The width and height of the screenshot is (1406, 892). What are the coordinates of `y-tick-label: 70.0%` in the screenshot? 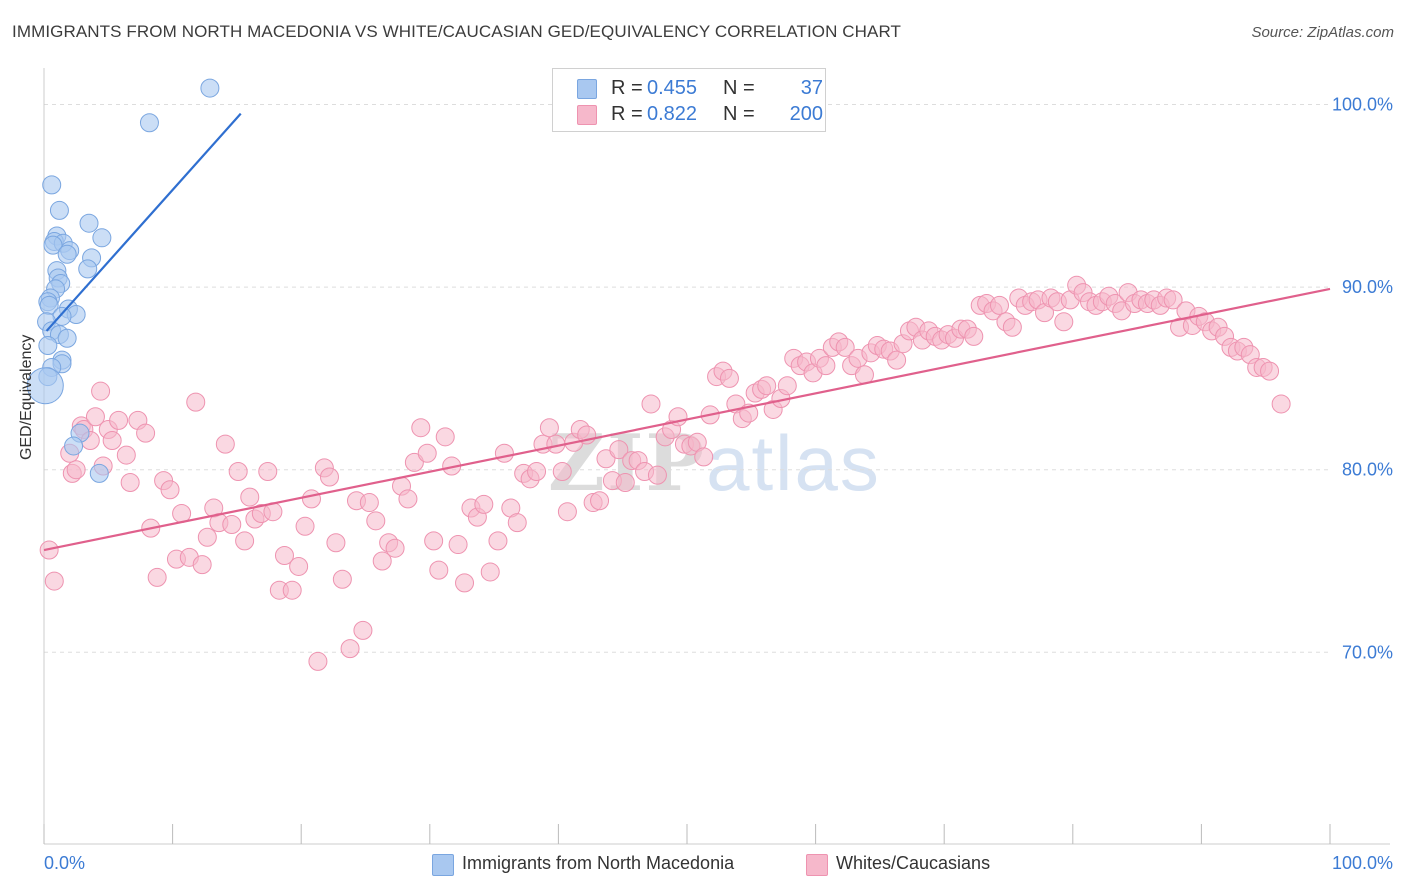 It's located at (1367, 652).